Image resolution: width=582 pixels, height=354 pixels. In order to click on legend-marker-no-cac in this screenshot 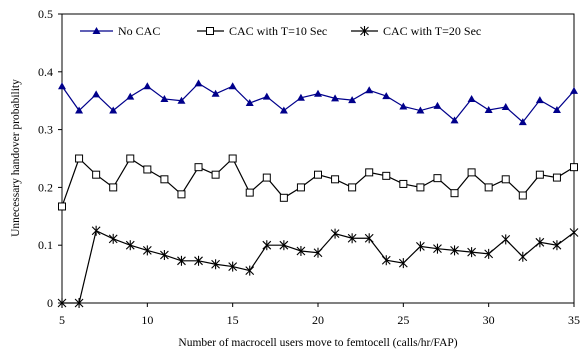, I will do `click(96, 30)`.